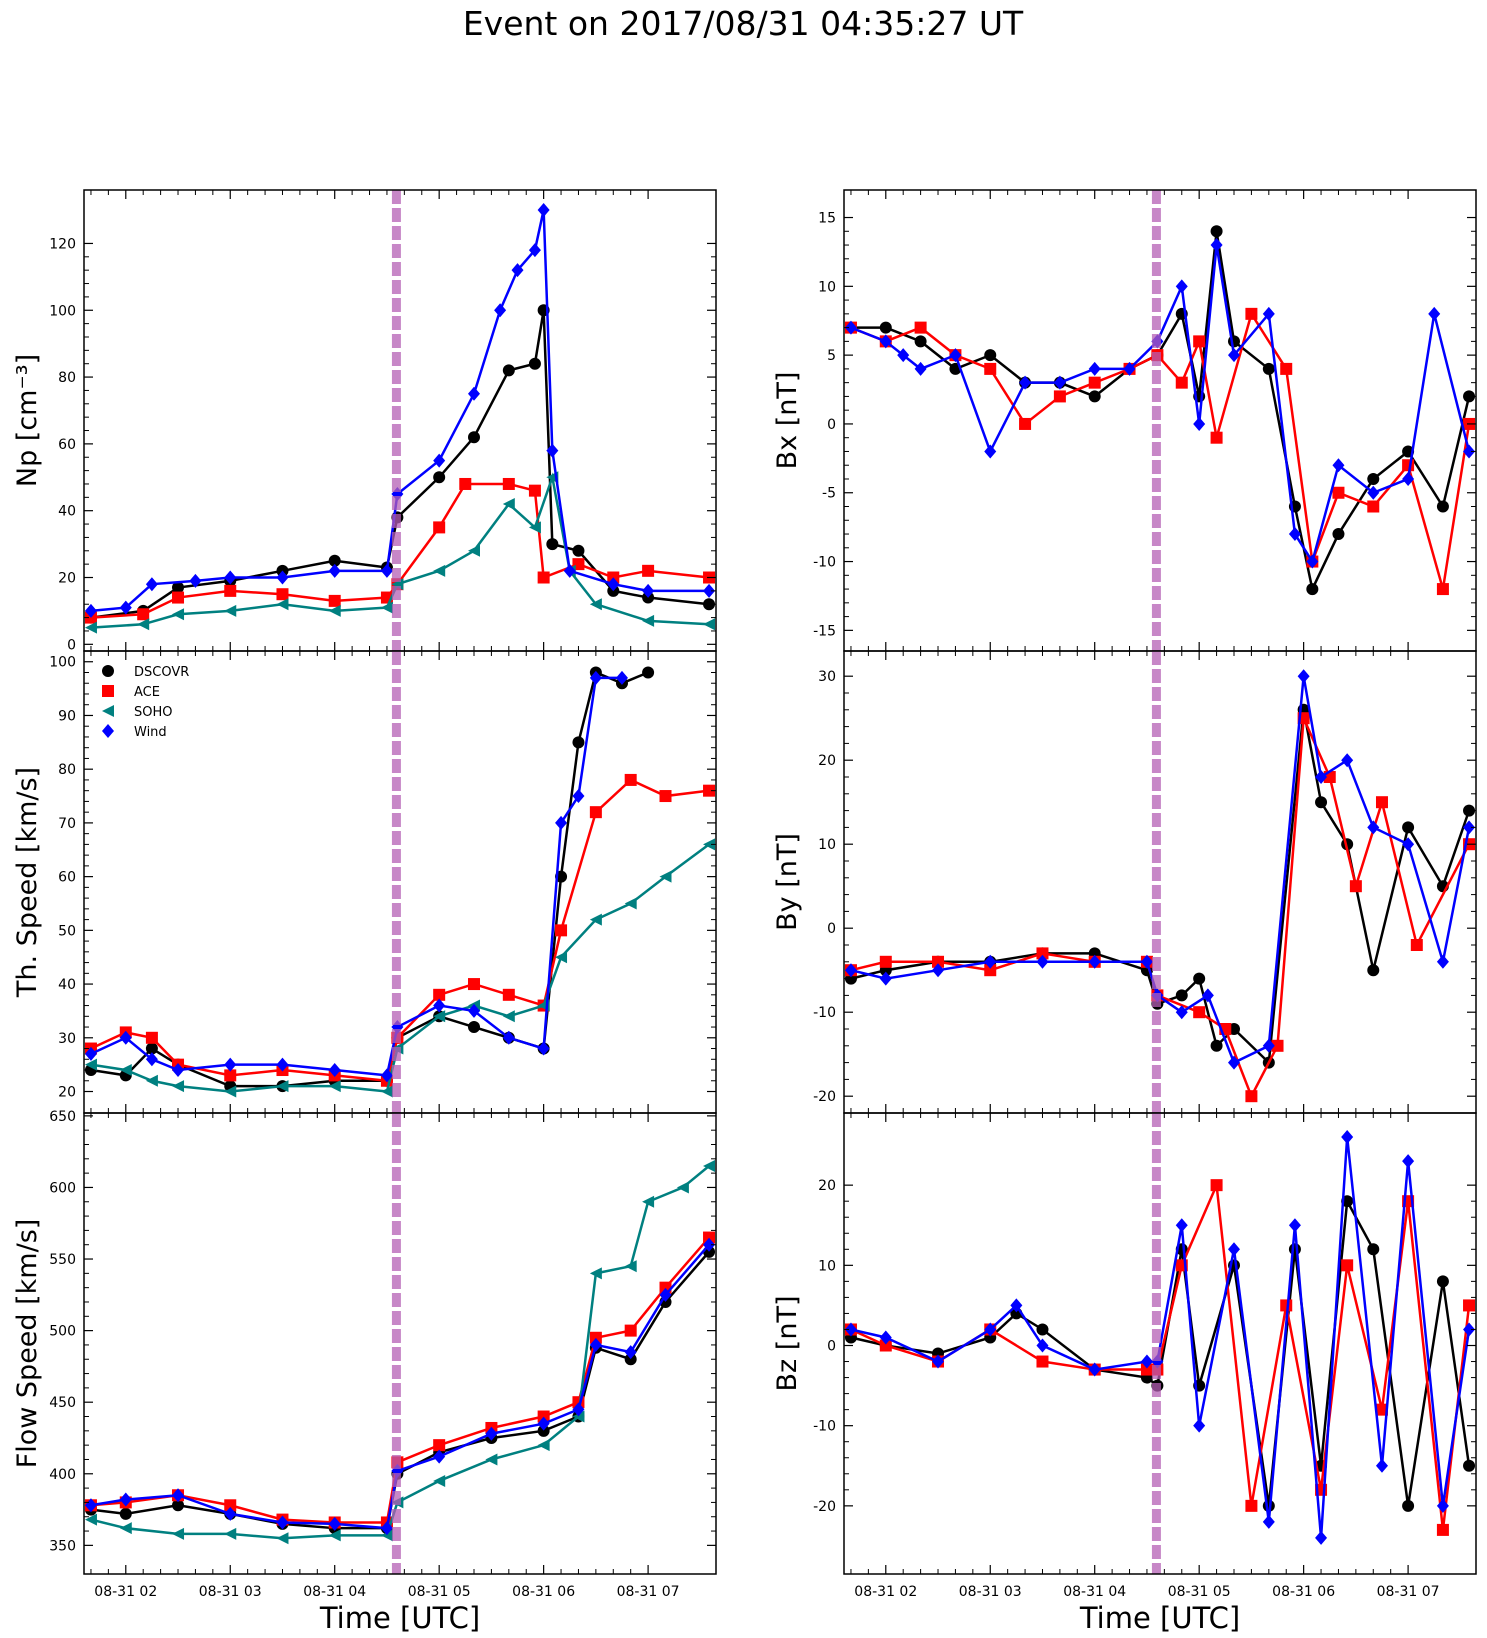 This screenshot has height=1638, width=1487. I want to click on dscovr-series-line, so click(1160, 887).